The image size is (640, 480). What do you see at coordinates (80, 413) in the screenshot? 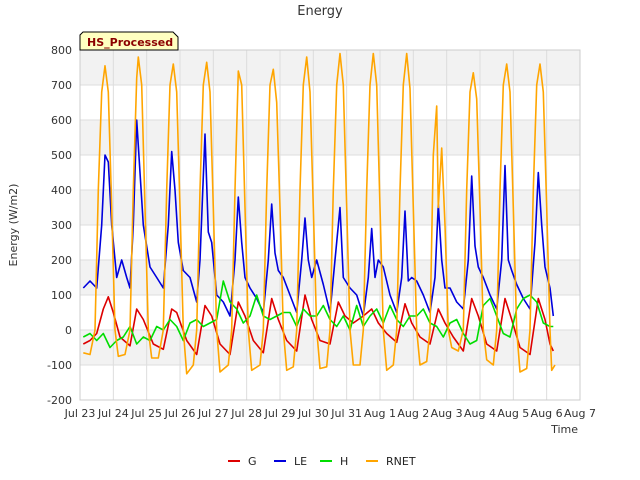
I see `x-tick-label: Jul 23` at bounding box center [80, 413].